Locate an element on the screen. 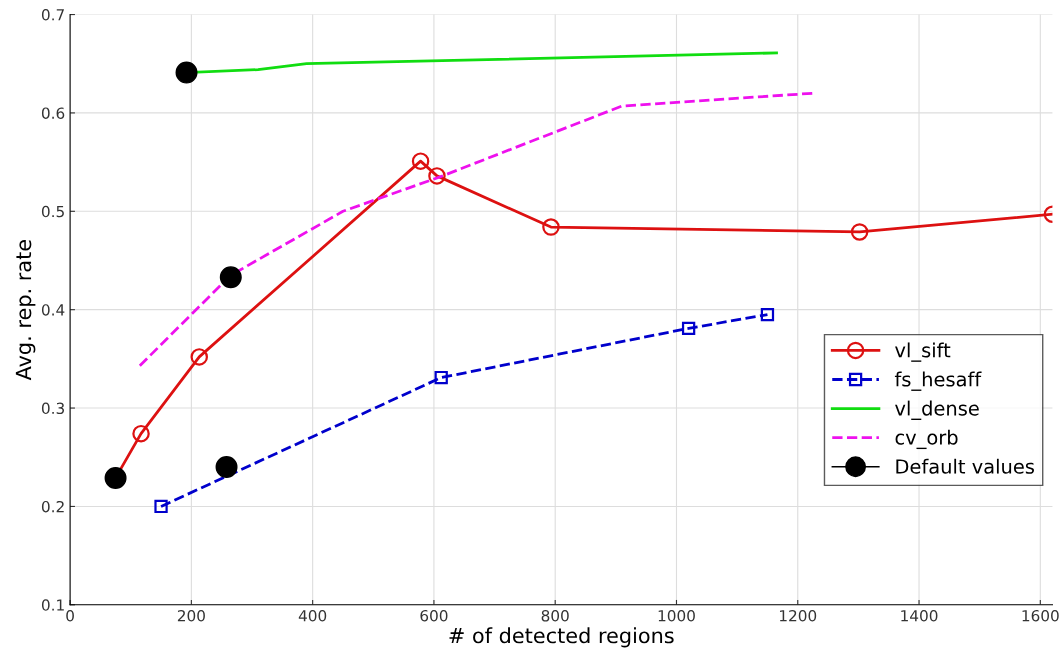 Image resolution: width=1062 pixels, height=661 pixels. y-axis-title: Avg. rep. rate is located at coordinates (25, 310).